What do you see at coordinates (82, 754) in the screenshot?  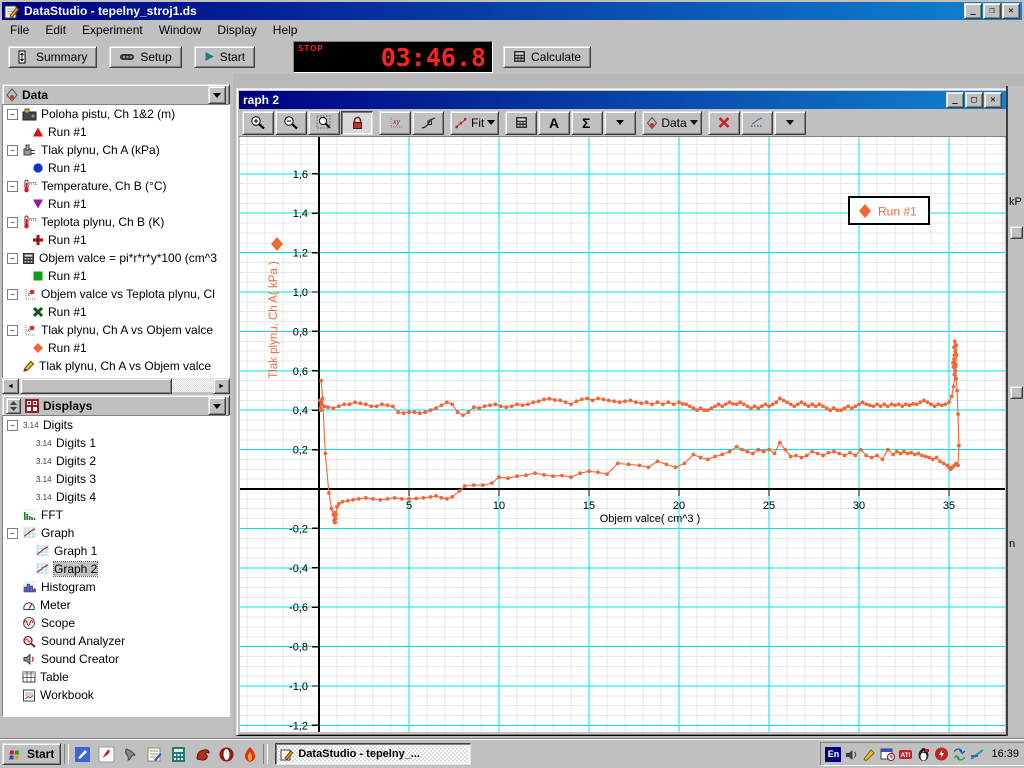 I see `quicklaunch-edit-icon` at bounding box center [82, 754].